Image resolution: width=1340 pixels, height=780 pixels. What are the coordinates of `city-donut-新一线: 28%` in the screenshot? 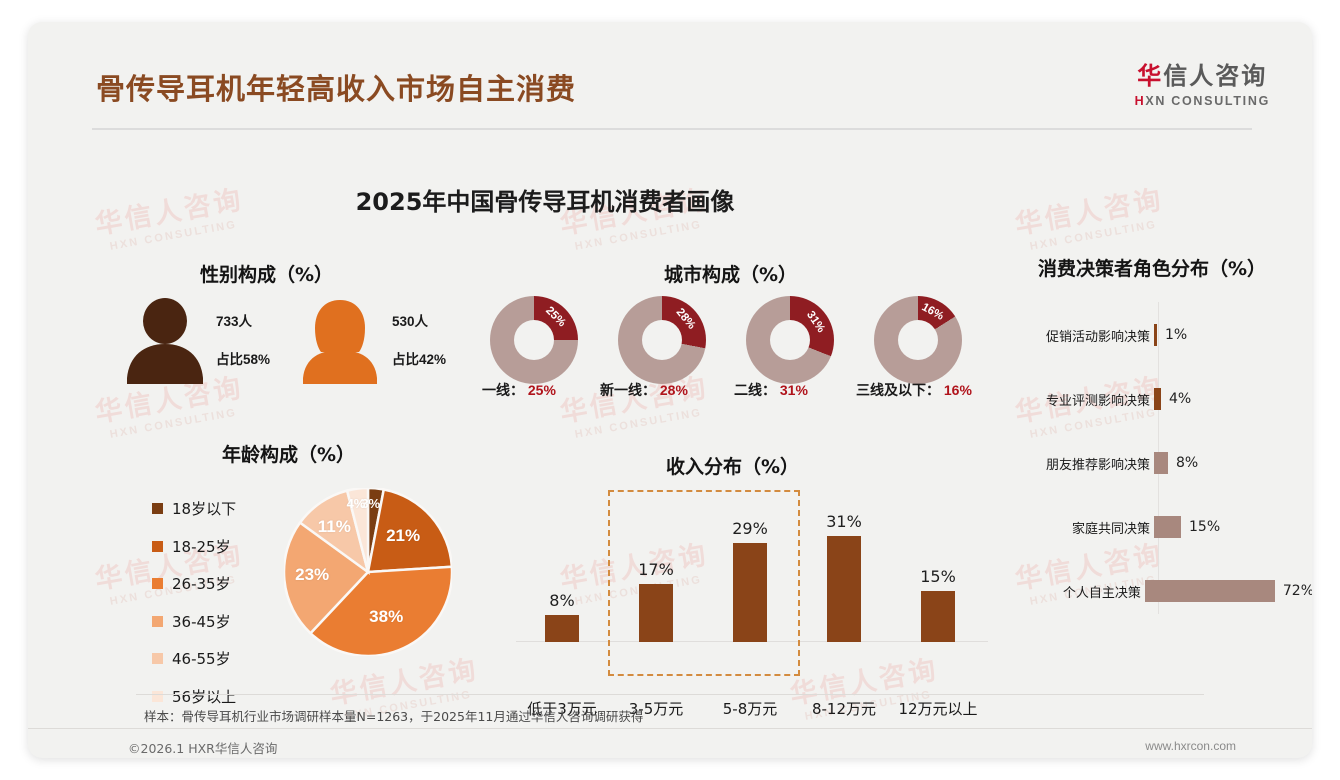 It's located at (662, 340).